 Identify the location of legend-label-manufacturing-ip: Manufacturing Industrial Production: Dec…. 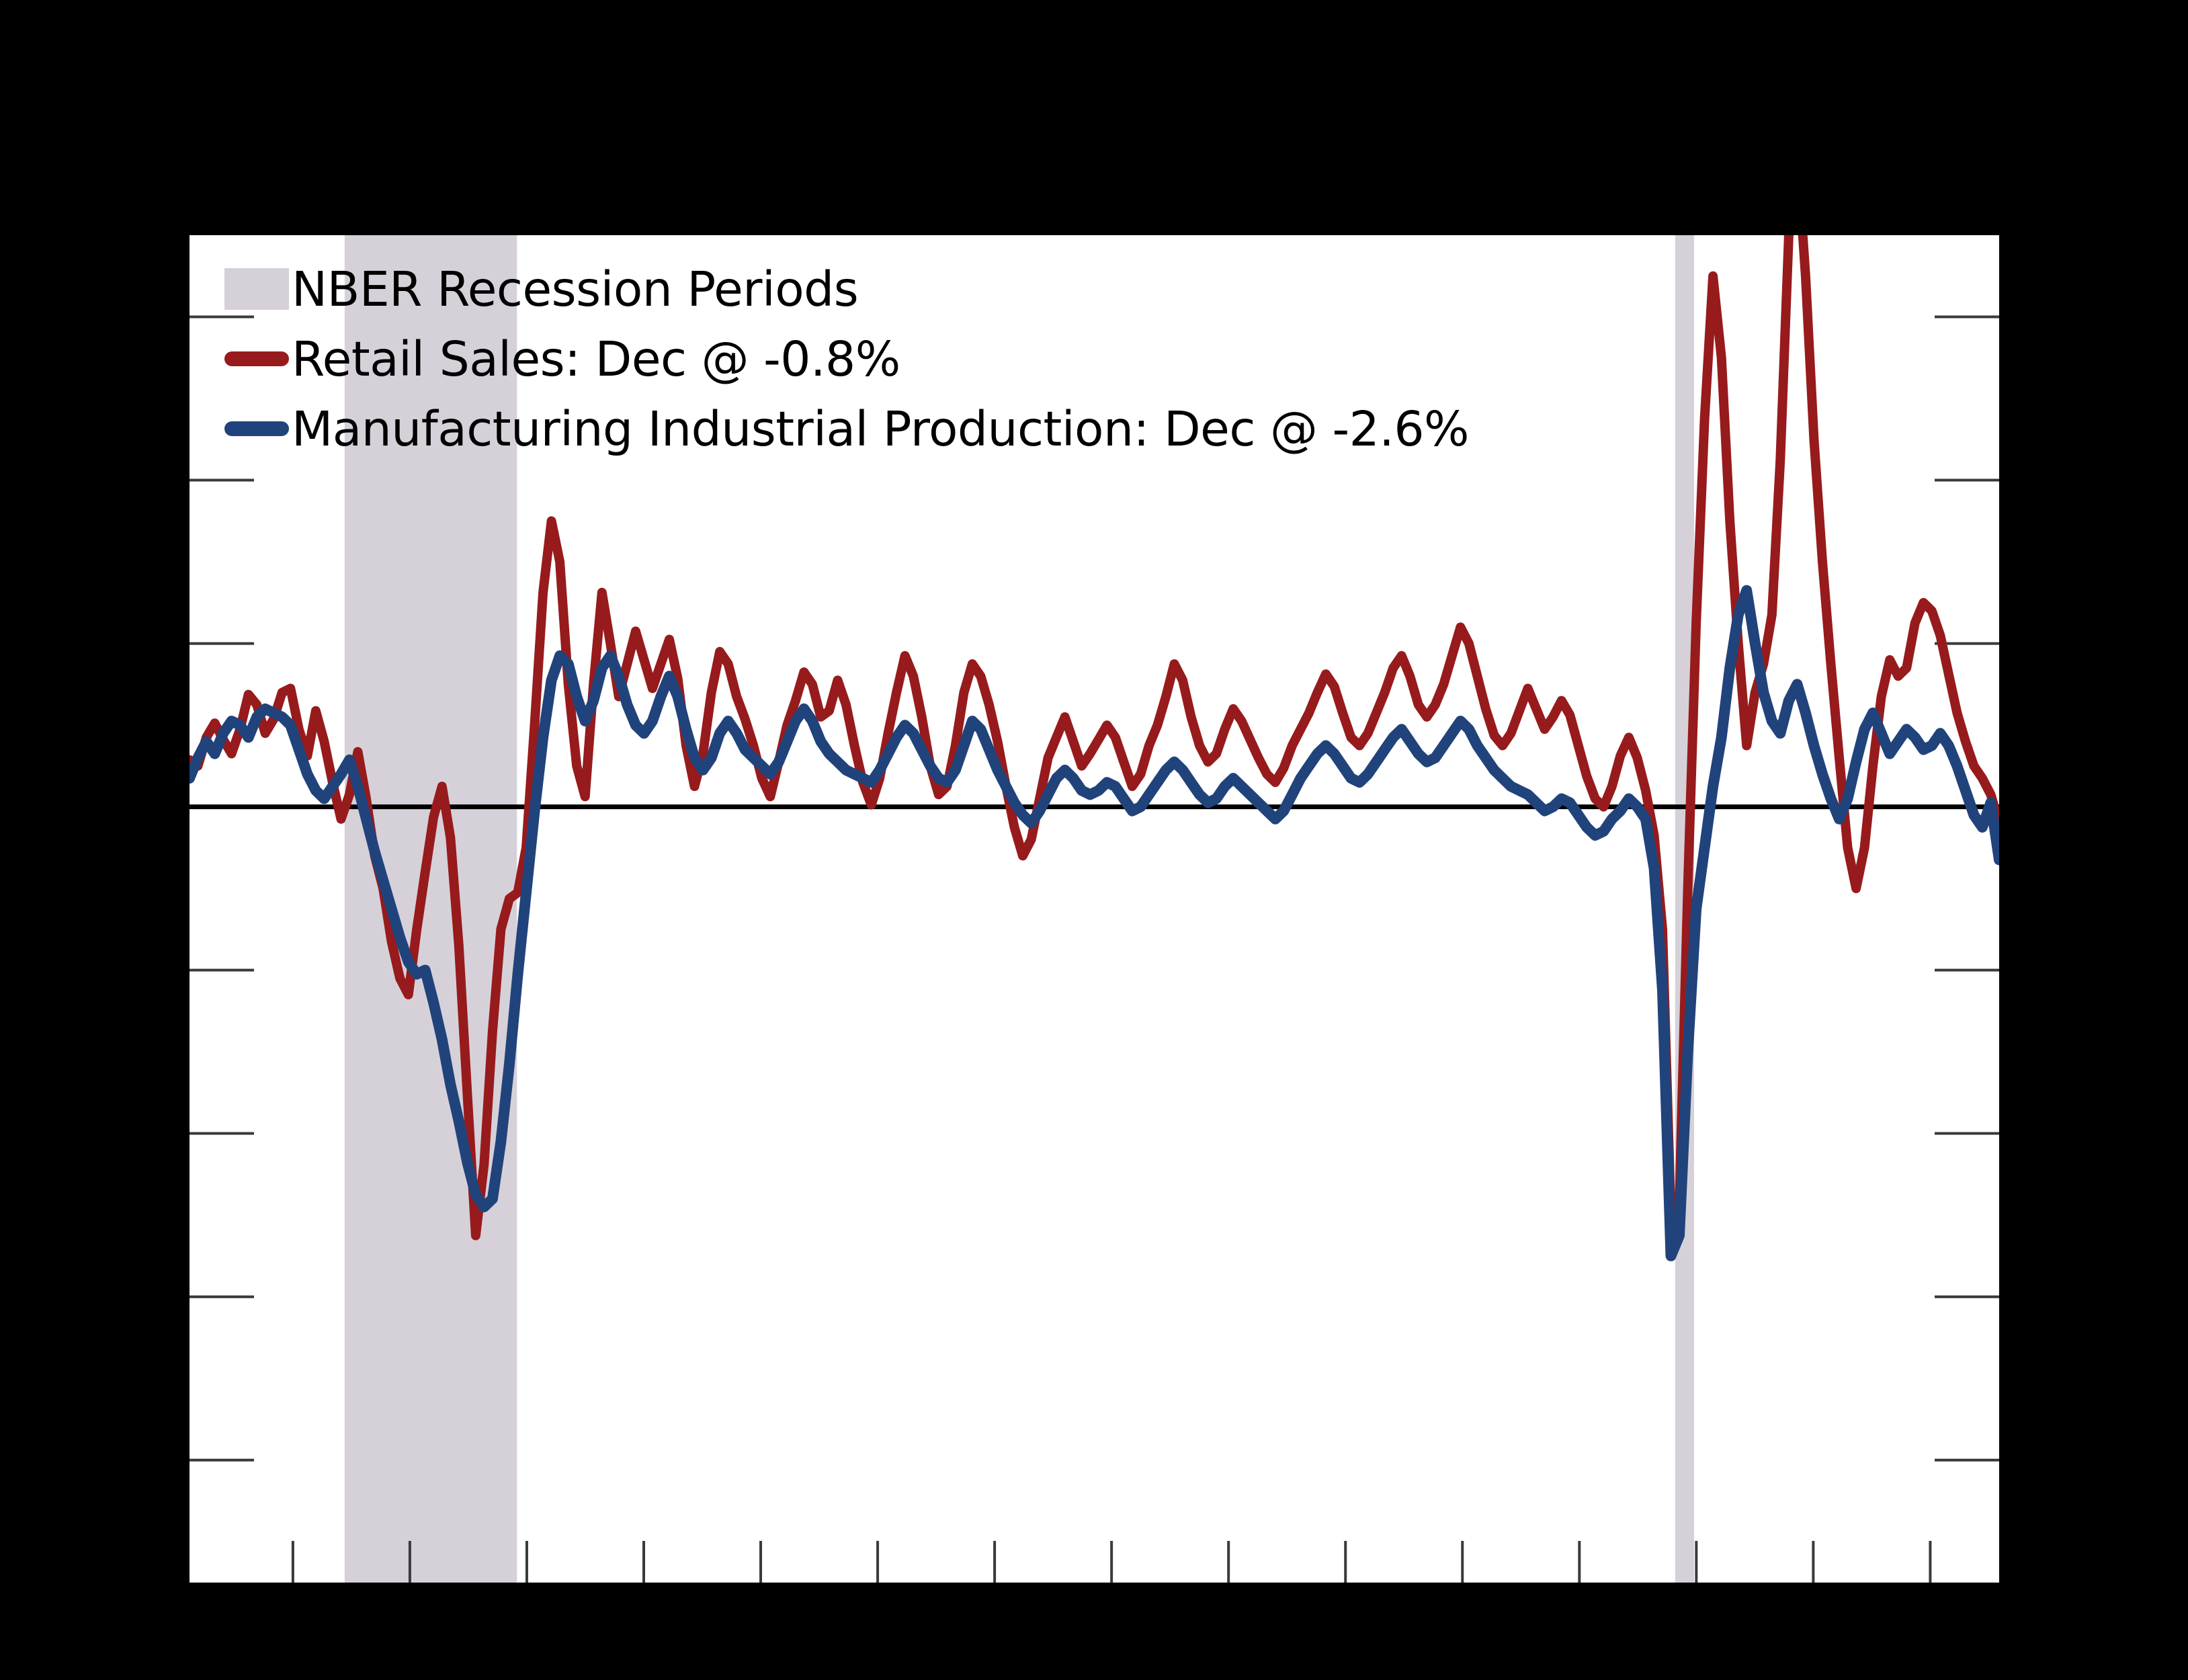
(881, 429).